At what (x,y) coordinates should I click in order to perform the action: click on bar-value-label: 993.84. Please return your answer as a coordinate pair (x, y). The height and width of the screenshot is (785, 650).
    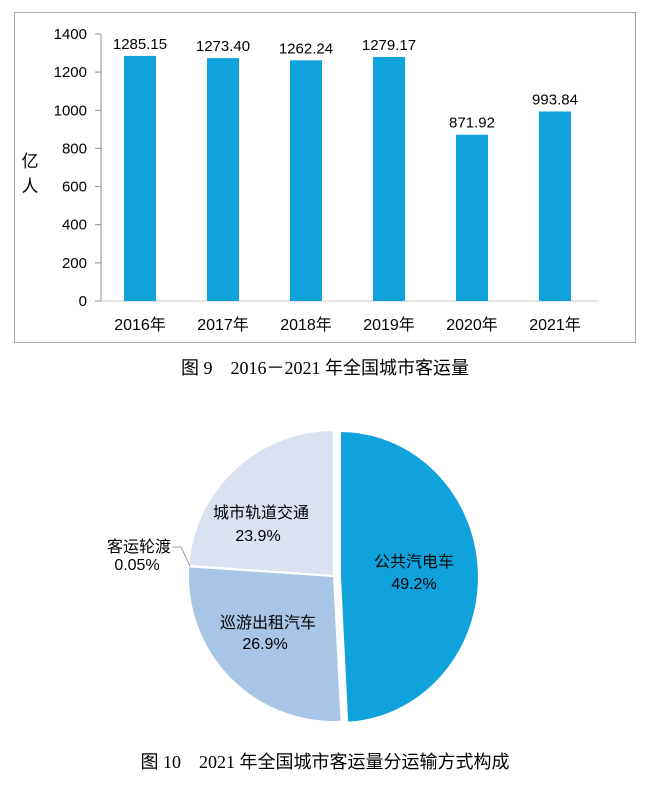
    Looking at the image, I should click on (555, 100).